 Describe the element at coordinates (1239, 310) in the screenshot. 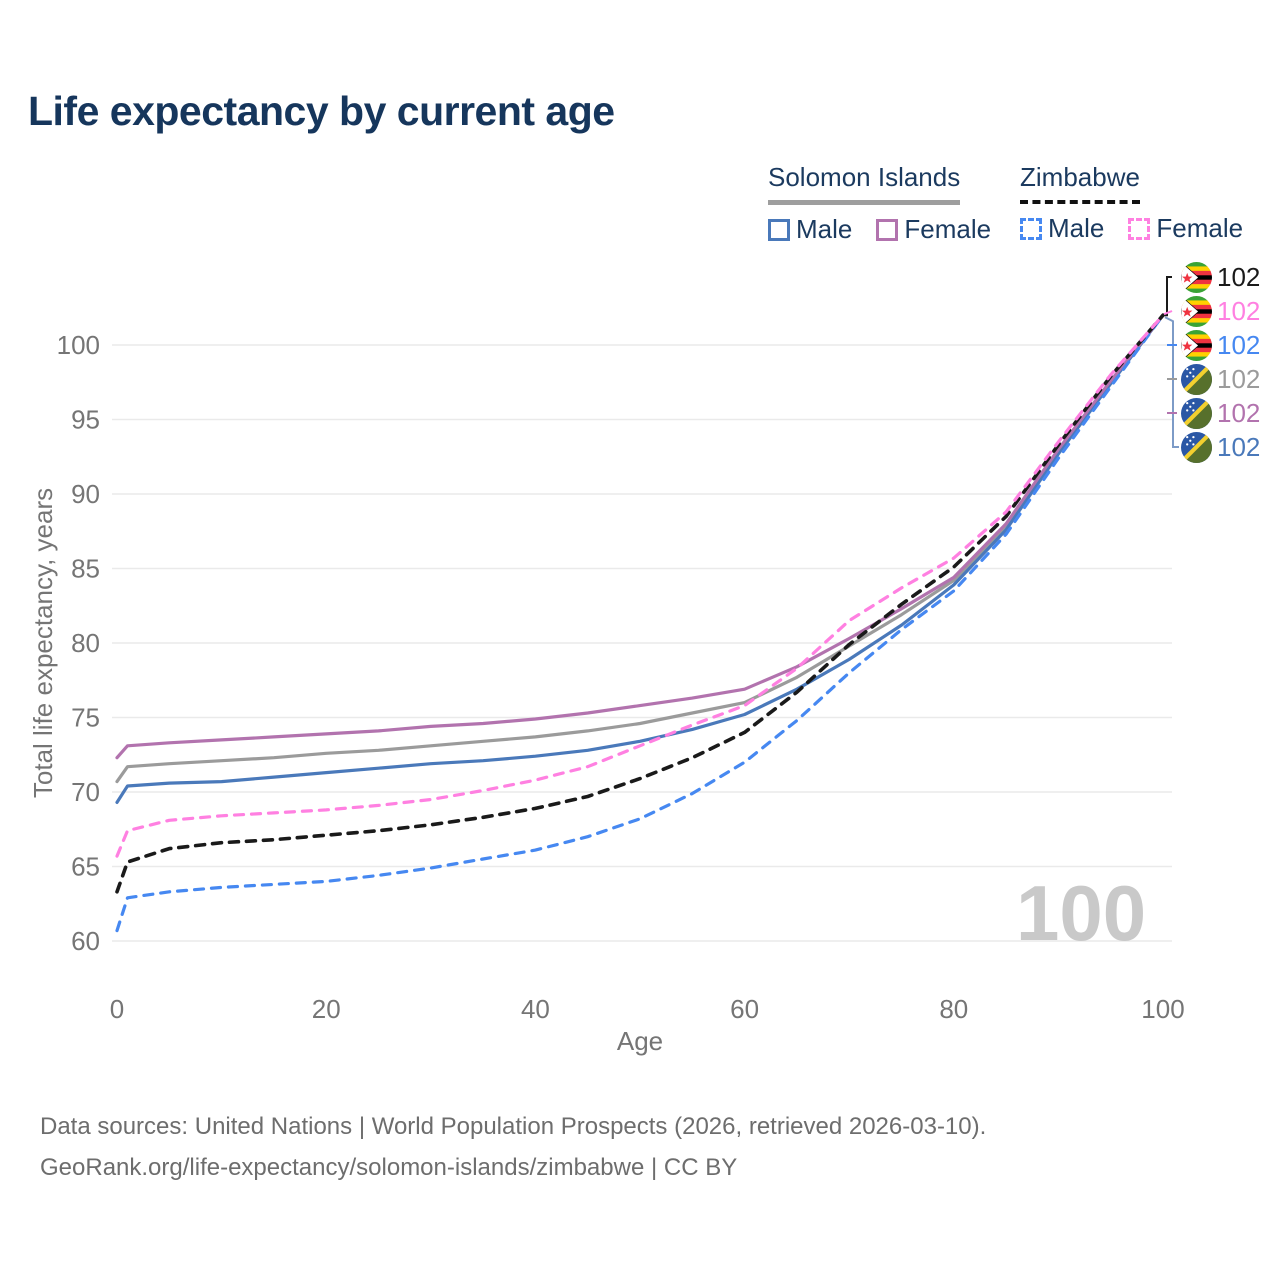

I see `end-label-value-zimbabwe-female: 102` at that location.